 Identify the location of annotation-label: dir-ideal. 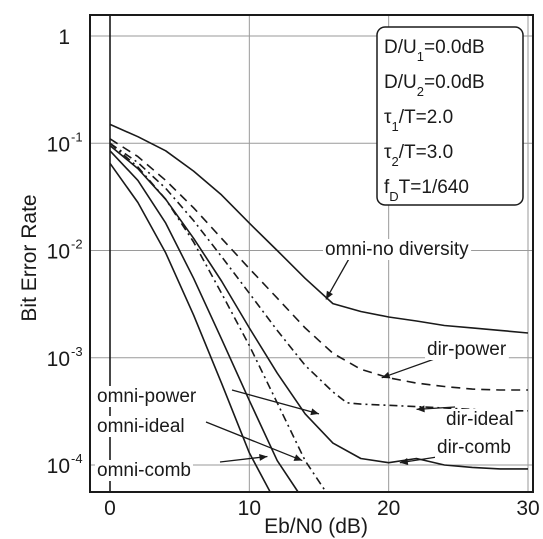
(480, 419).